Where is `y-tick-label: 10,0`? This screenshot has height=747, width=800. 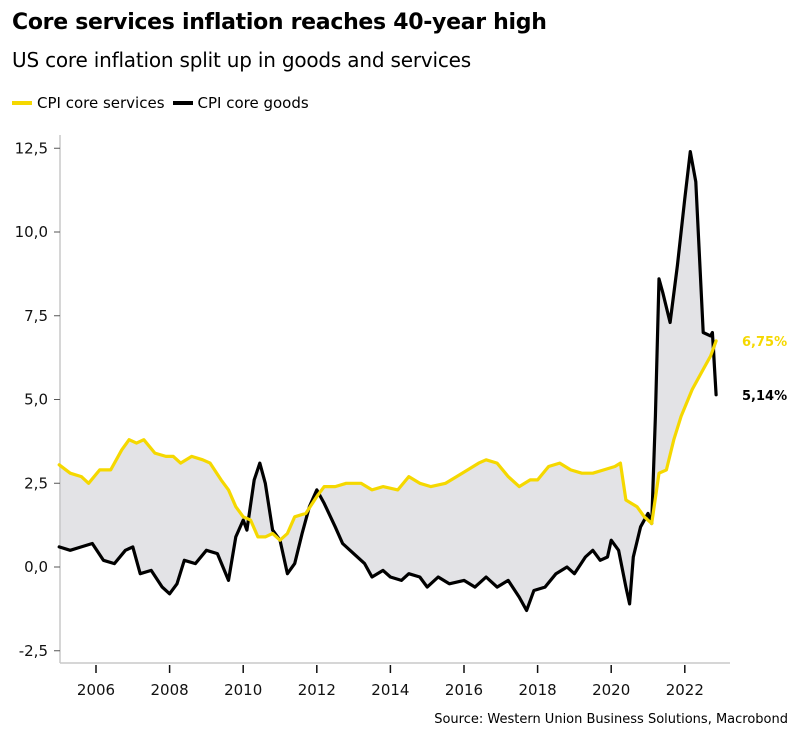
y-tick-label: 10,0 is located at coordinates (31, 232).